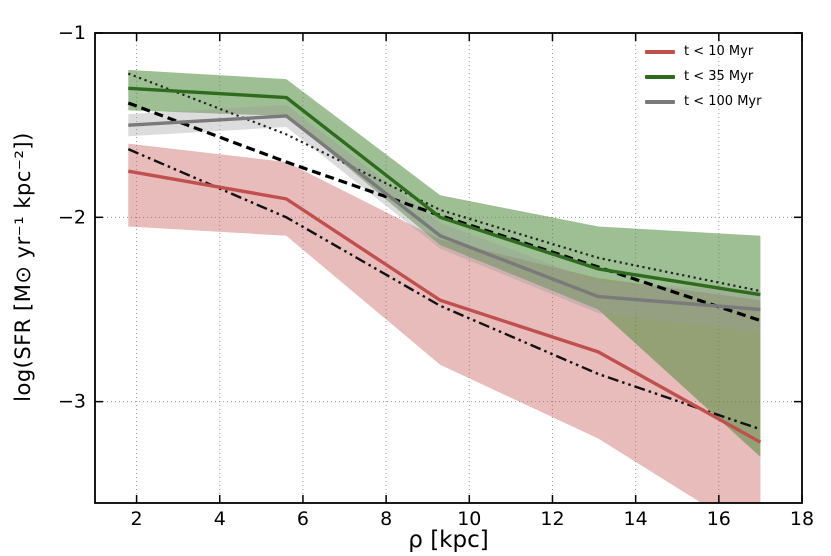  I want to click on x-tick-label: 6, so click(303, 519).